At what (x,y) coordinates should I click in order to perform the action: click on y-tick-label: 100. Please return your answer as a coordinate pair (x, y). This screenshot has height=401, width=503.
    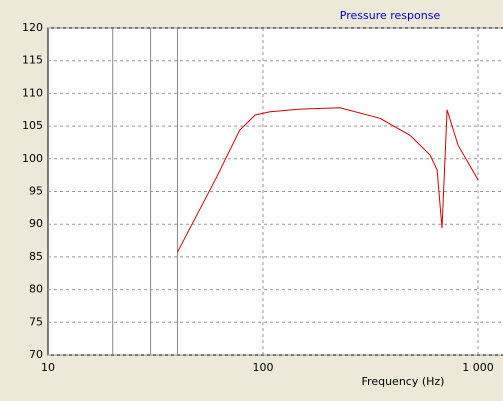
    Looking at the image, I should click on (32, 158).